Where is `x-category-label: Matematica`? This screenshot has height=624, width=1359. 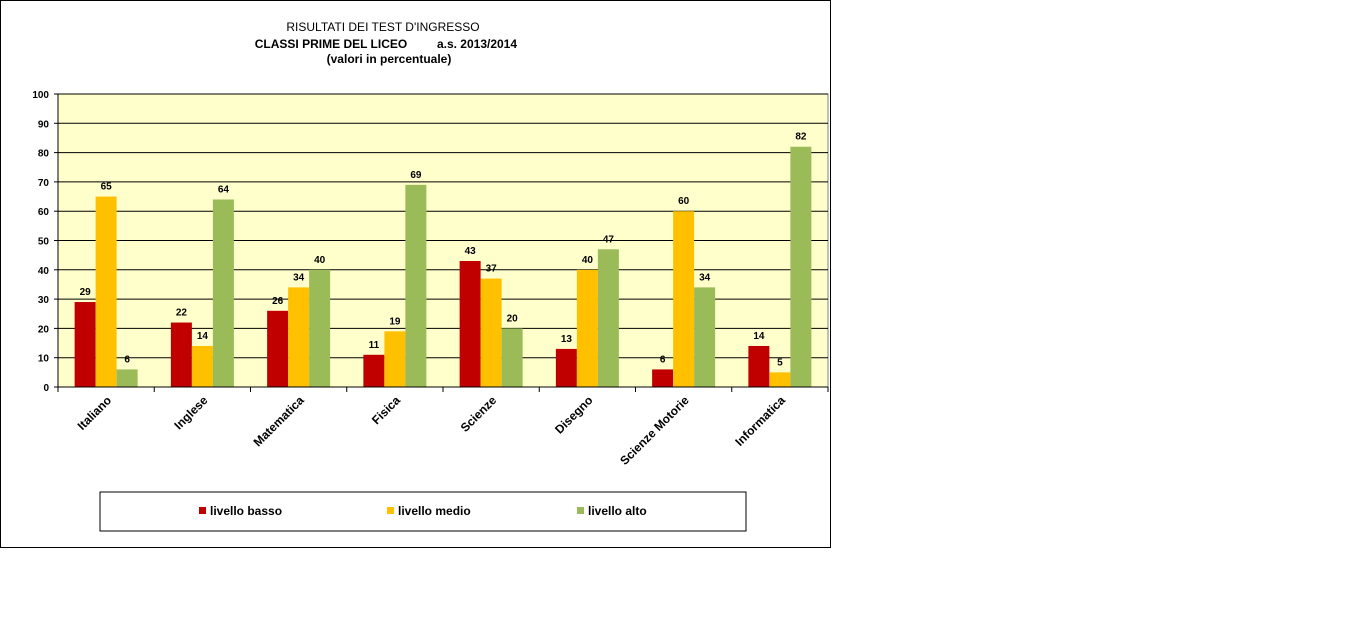 x-category-label: Matematica is located at coordinates (279, 421).